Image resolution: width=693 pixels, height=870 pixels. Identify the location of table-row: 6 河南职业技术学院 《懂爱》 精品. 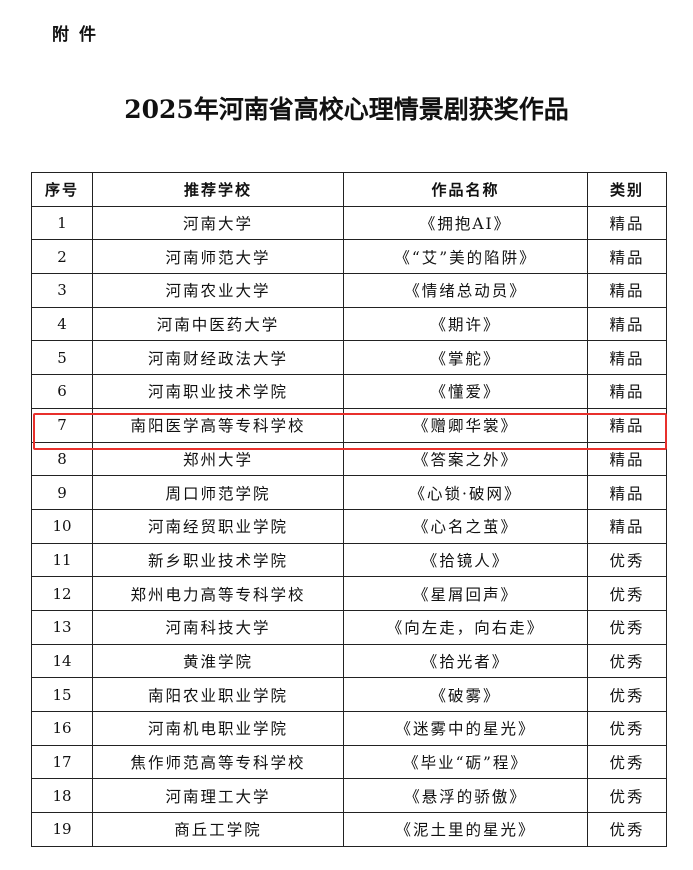
(349, 391).